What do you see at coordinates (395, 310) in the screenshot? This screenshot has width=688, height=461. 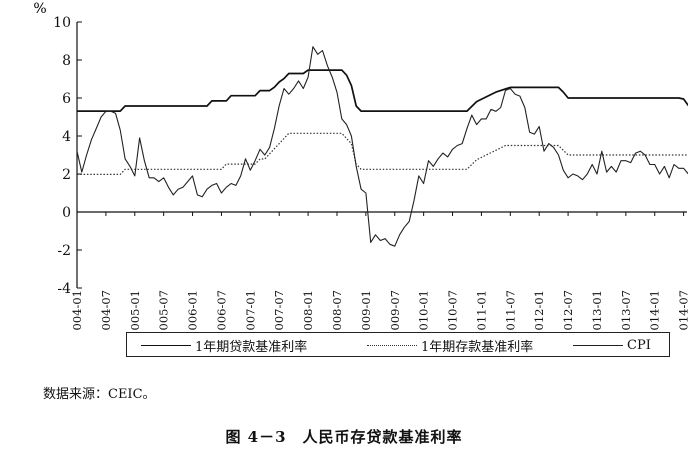 I see `x-tick-label: 2009-07` at bounding box center [395, 310].